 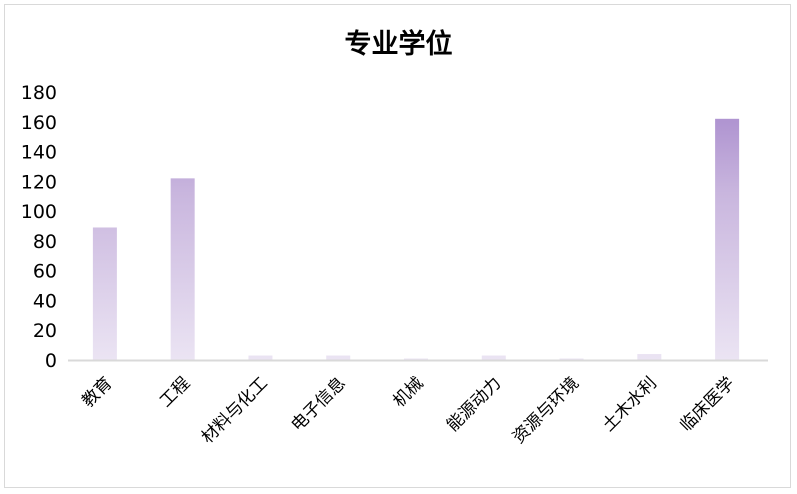 What do you see at coordinates (175, 392) in the screenshot?
I see `x-tick-label: 工程` at bounding box center [175, 392].